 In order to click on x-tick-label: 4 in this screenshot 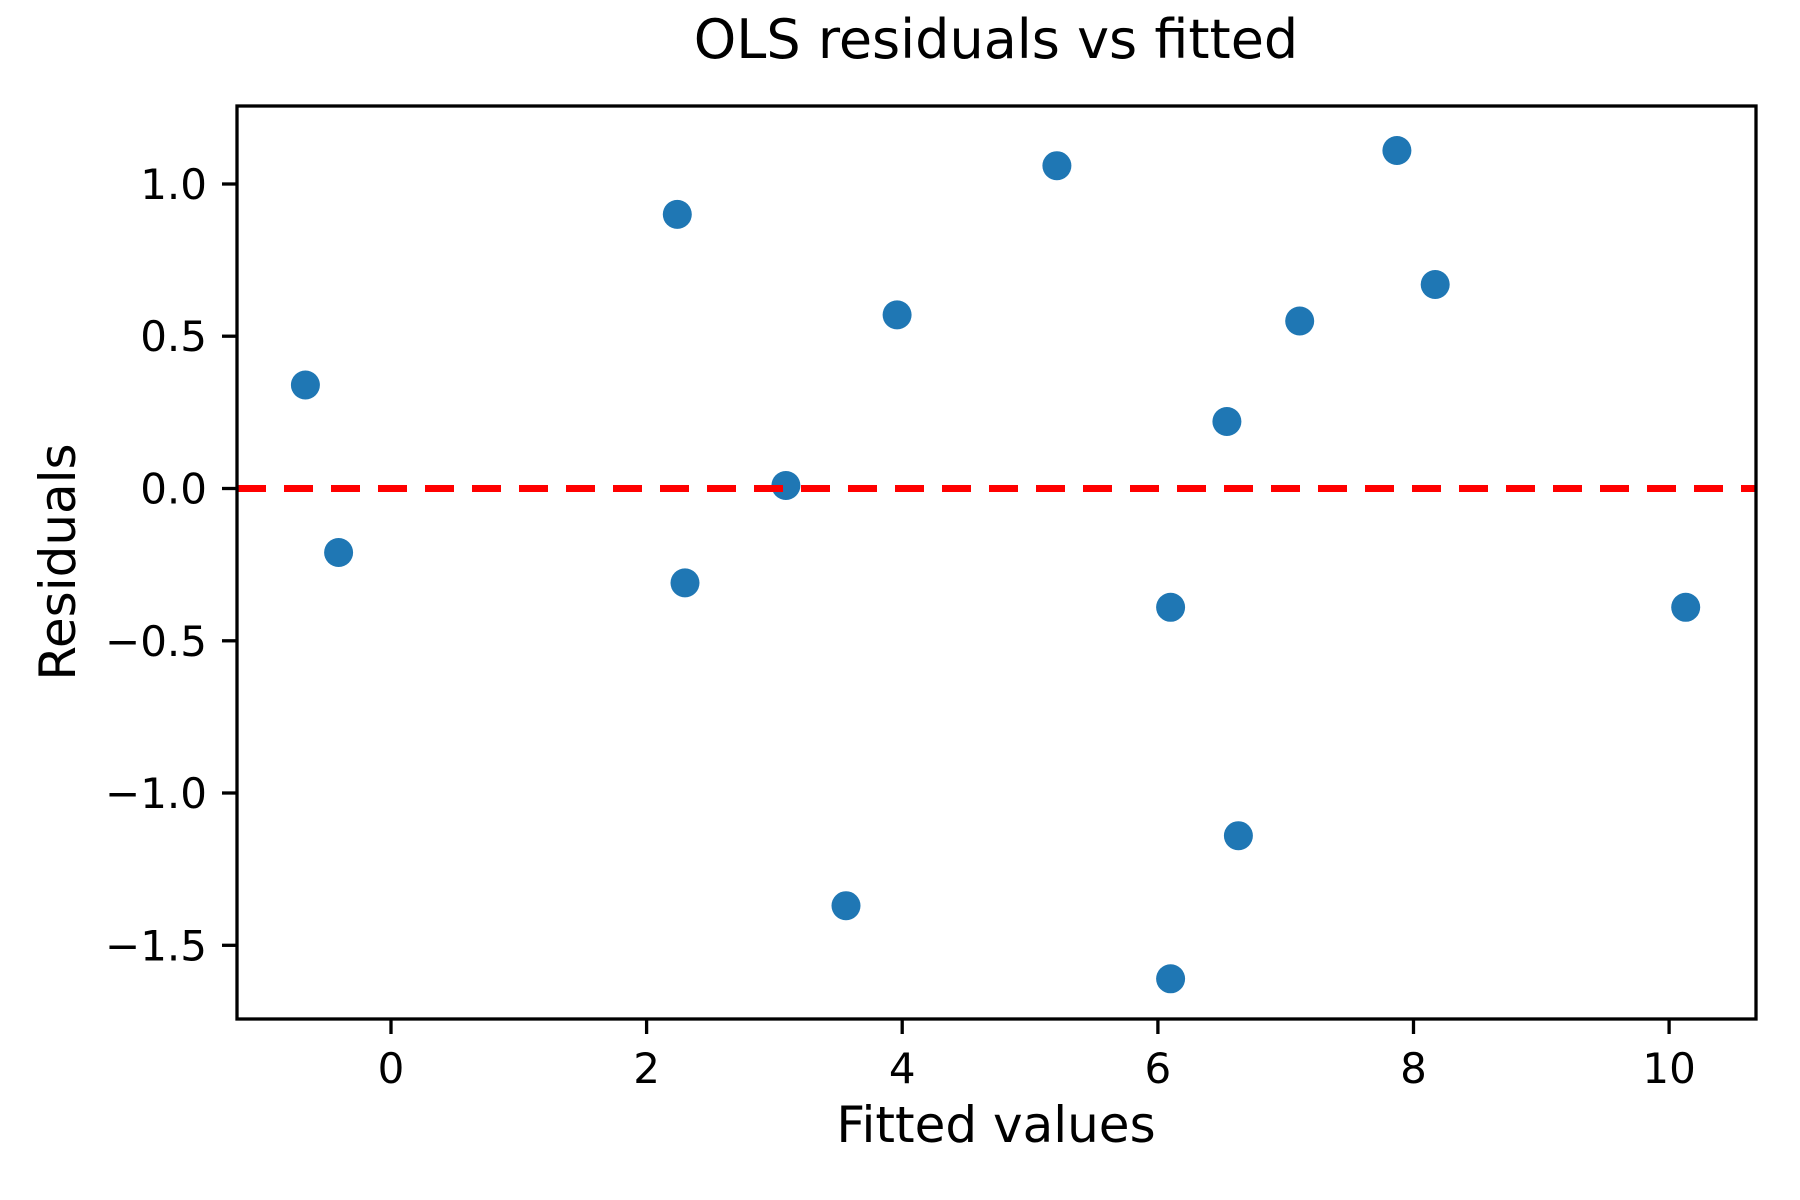, I will do `click(902, 1068)`.